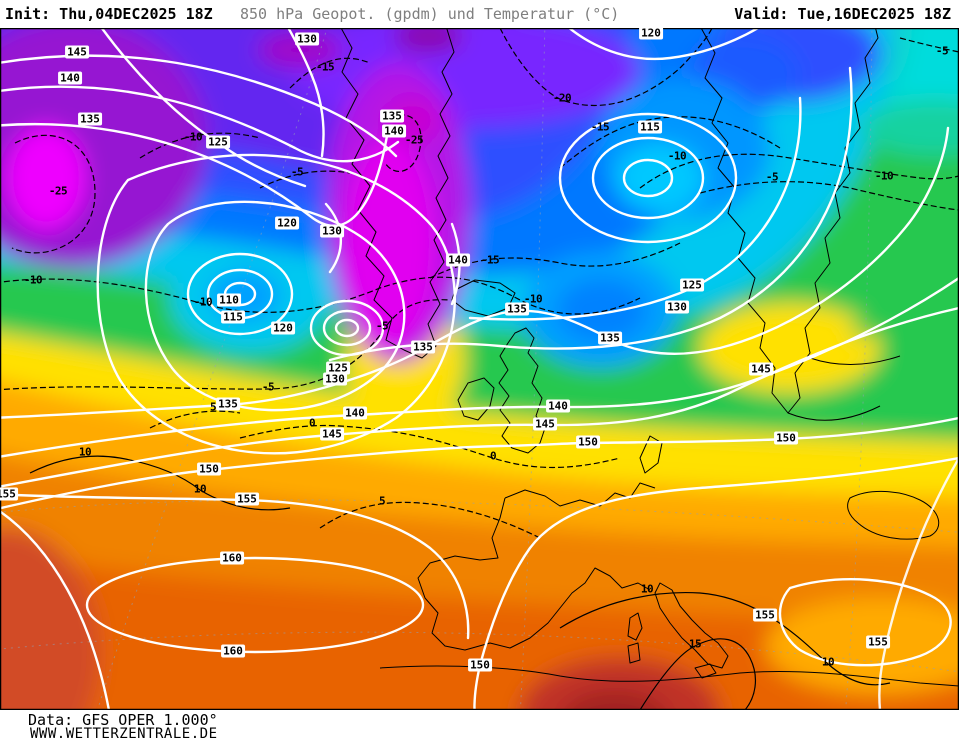  Describe the element at coordinates (124, 733) in the screenshot. I see `website-label: WWW.WETTERZENTRALE.DE` at that location.